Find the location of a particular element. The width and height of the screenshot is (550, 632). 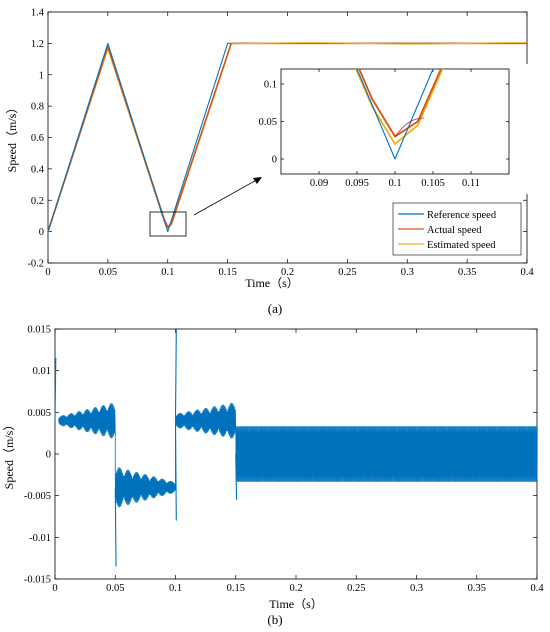

chart-a-y-tick-label: 0.4 is located at coordinates (38, 169).